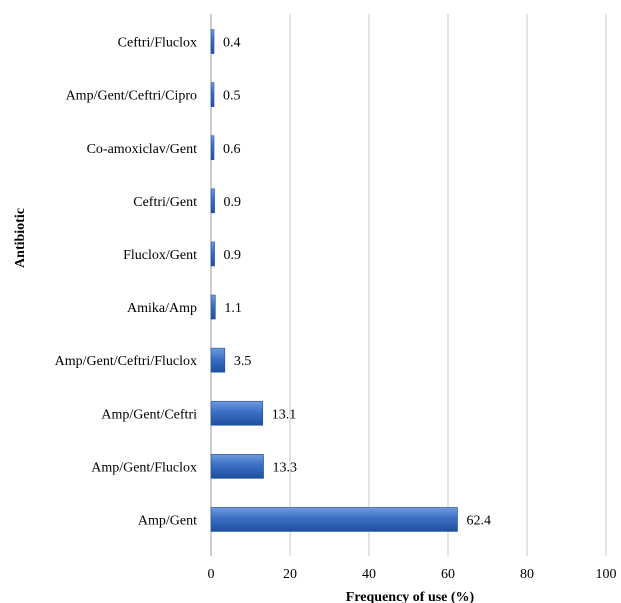 The image size is (621, 603). What do you see at coordinates (131, 96) in the screenshot?
I see `category-label: Amp/Gent/Ceftri/Cipro` at bounding box center [131, 96].